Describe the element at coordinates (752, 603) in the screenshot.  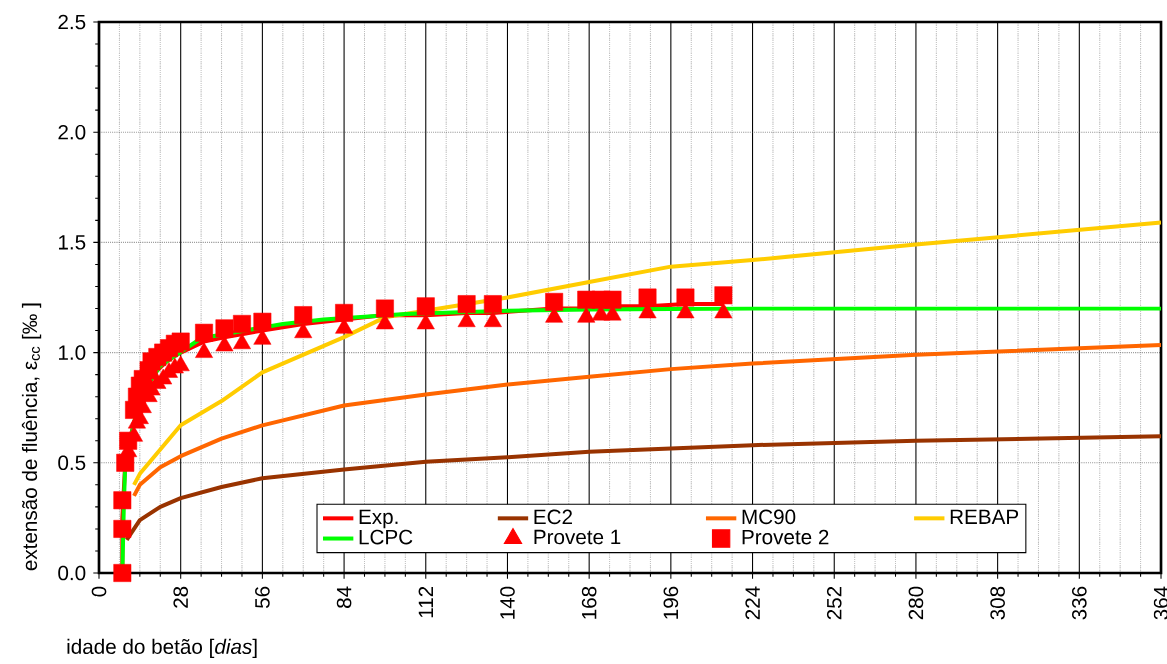
I see `x-tick-label: 224` at that location.